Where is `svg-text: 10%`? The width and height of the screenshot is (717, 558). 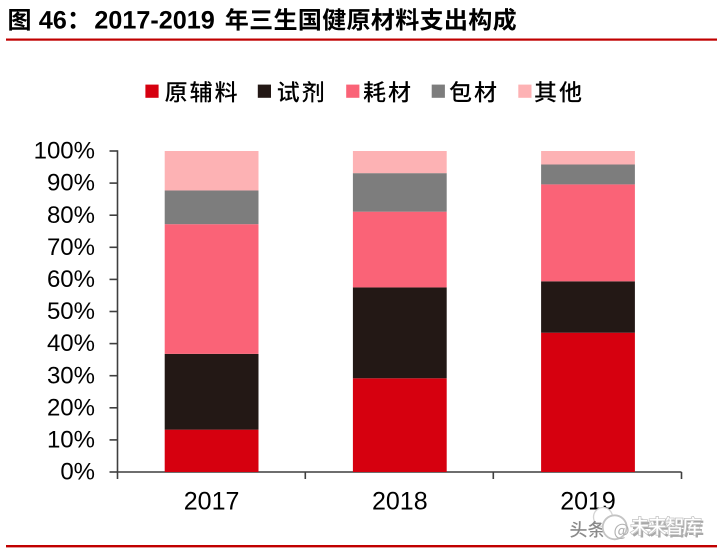
svg-text: 10% is located at coordinates (71, 440).